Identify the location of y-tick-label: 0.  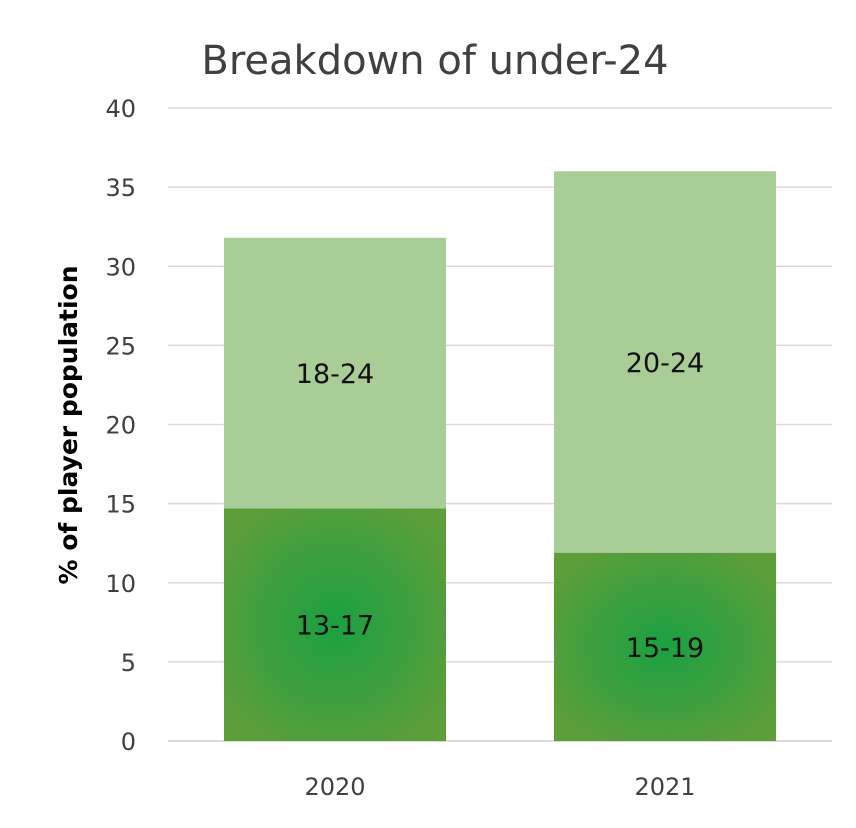
(128, 742).